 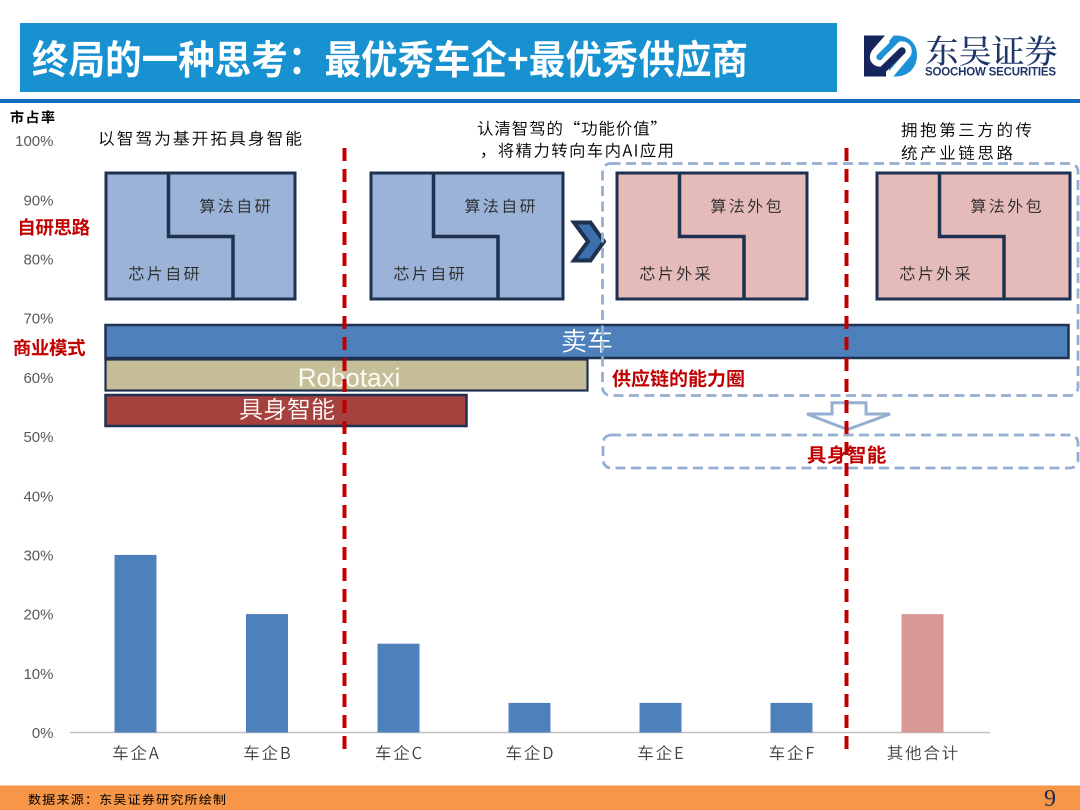 I want to click on svg-text: 90%, so click(x=38, y=200).